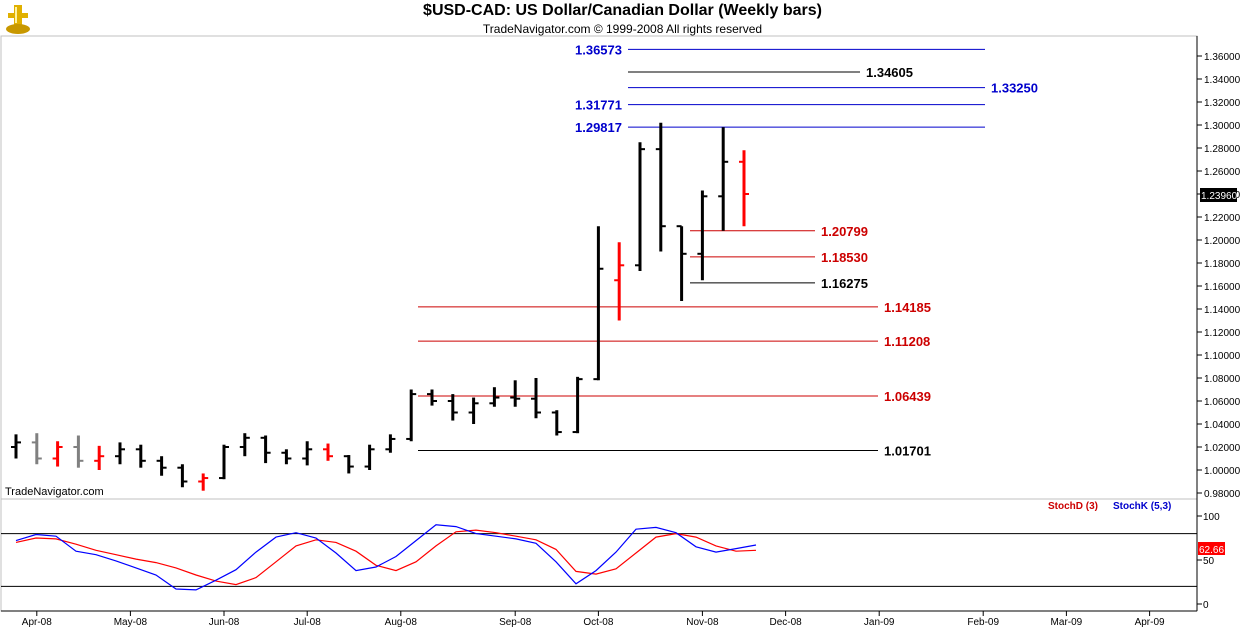  What do you see at coordinates (598, 622) in the screenshot?
I see `x-tick-label: Oct-08` at bounding box center [598, 622].